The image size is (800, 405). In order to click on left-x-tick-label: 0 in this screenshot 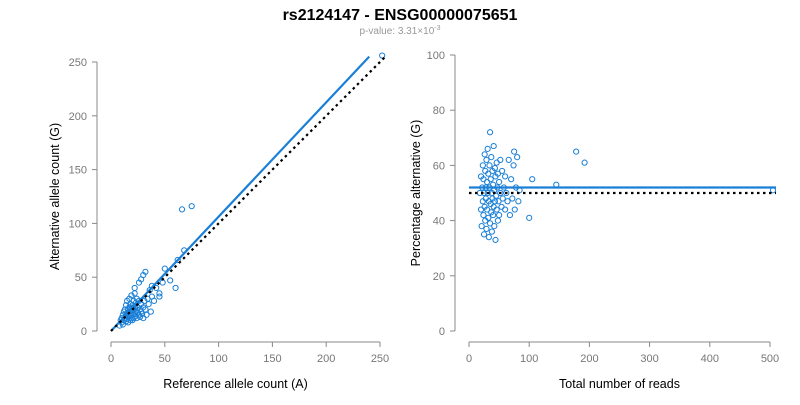, I will do `click(111, 359)`.